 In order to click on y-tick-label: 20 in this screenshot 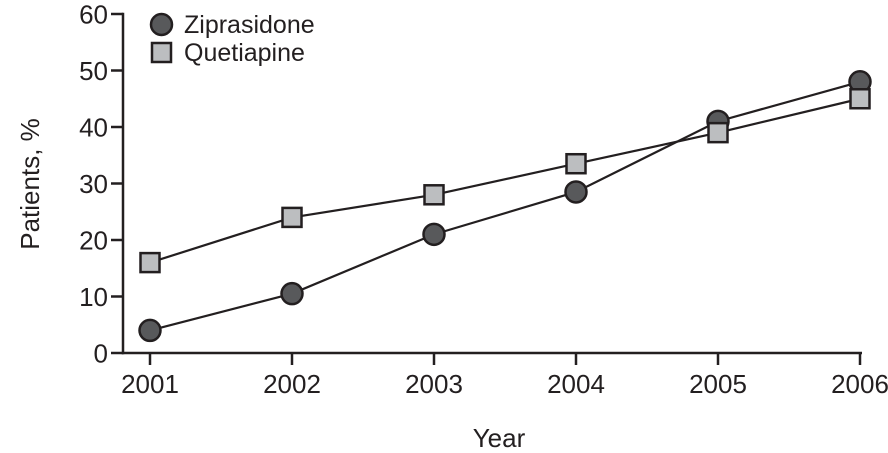, I will do `click(93, 241)`.